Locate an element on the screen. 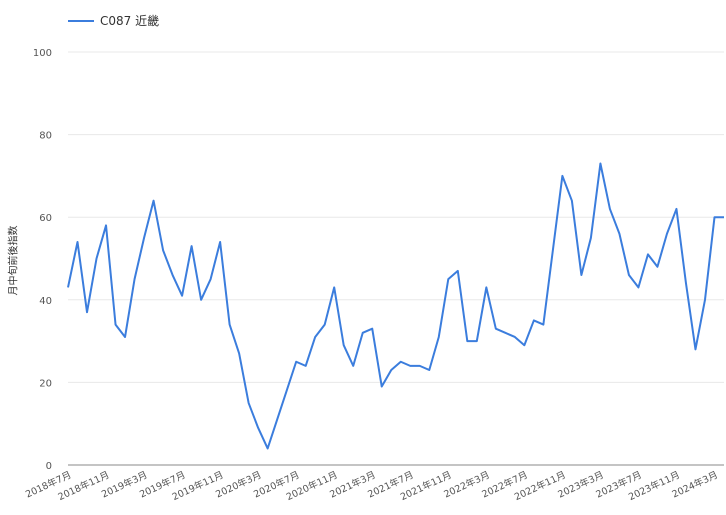 This screenshot has height=515, width=726. y-tick-label: 100 is located at coordinates (42, 53).